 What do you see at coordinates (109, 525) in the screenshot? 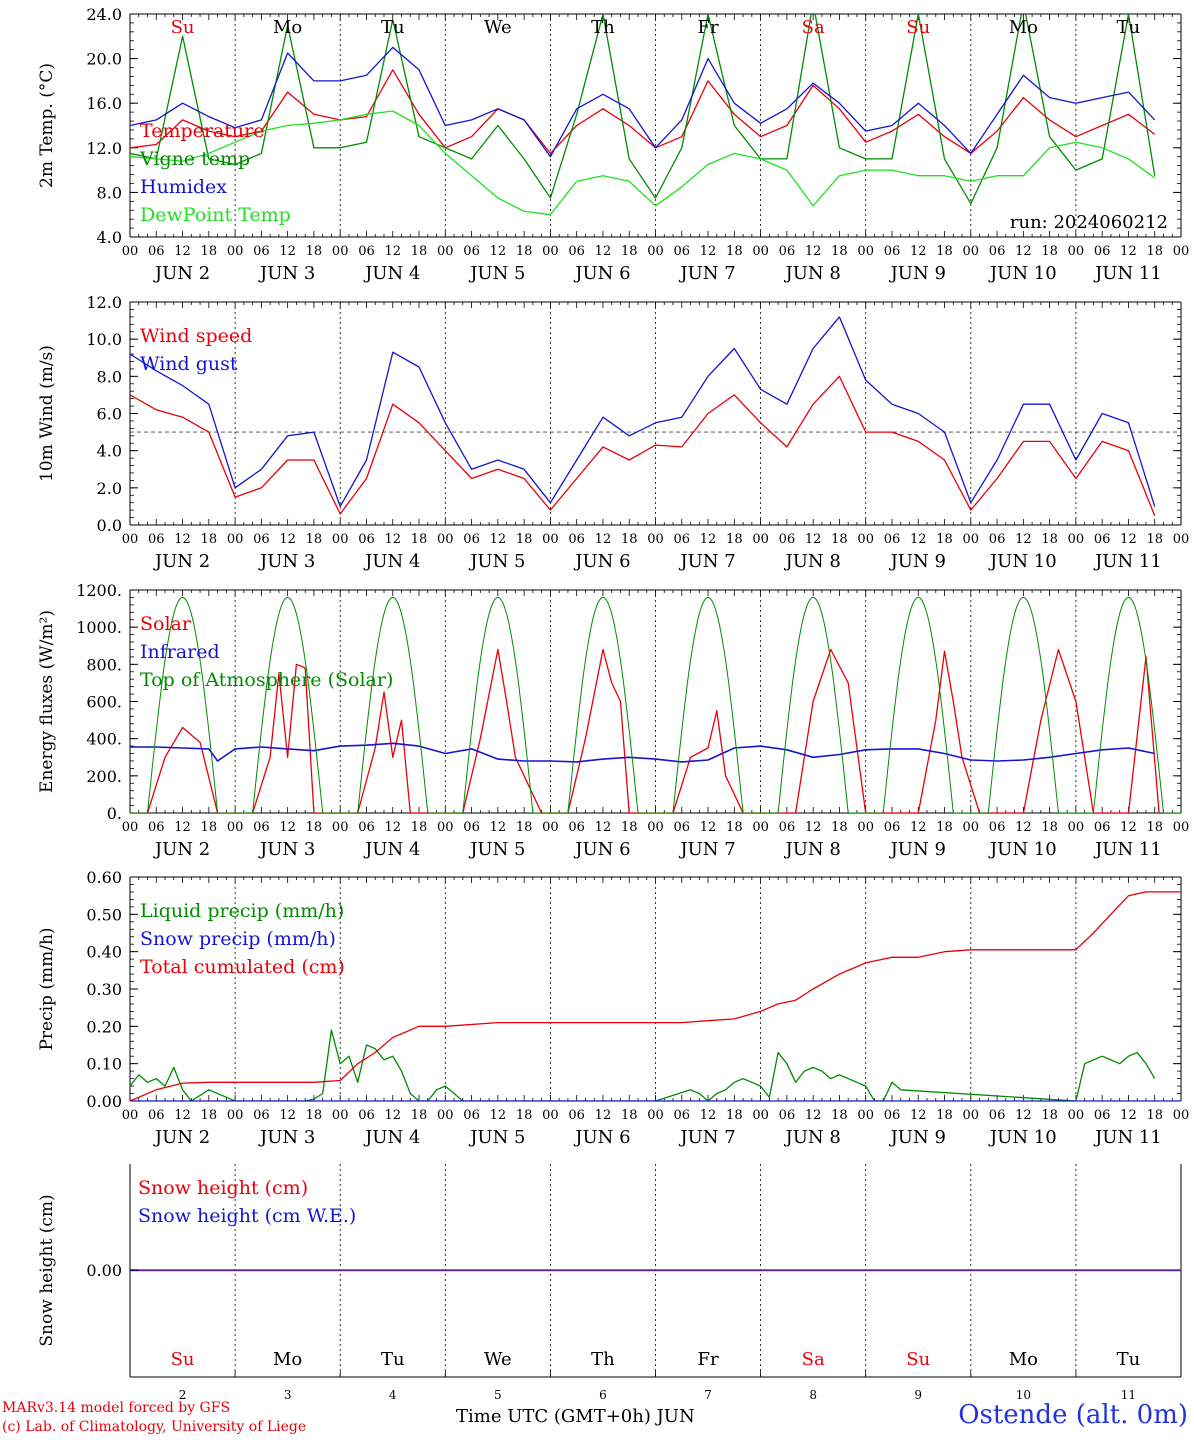
I see `y-tick-label: 0.0` at bounding box center [109, 525].